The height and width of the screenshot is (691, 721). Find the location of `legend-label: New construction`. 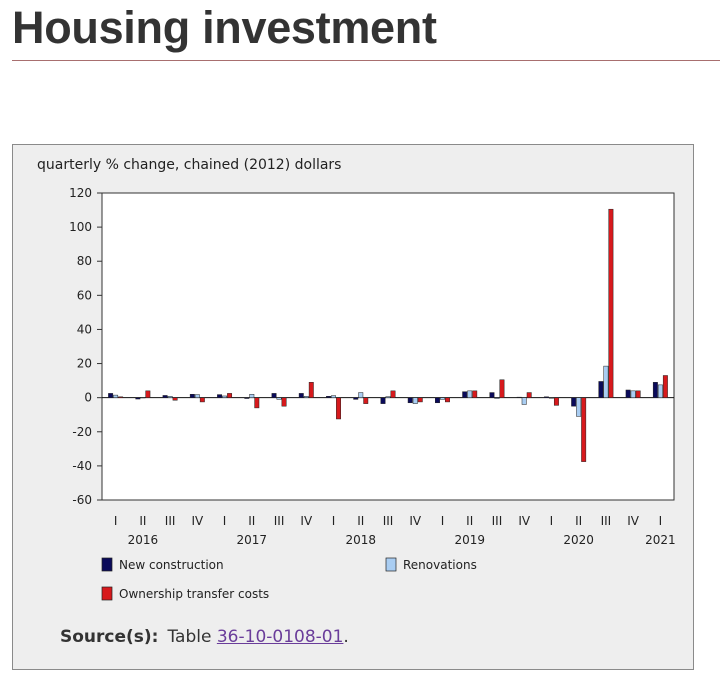

legend-label: New construction is located at coordinates (171, 565).